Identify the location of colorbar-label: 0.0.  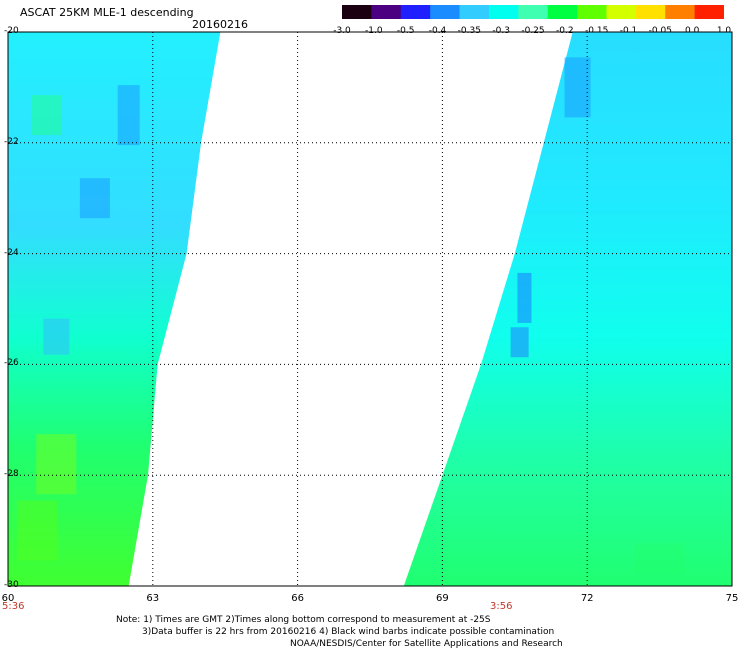
(692, 31).